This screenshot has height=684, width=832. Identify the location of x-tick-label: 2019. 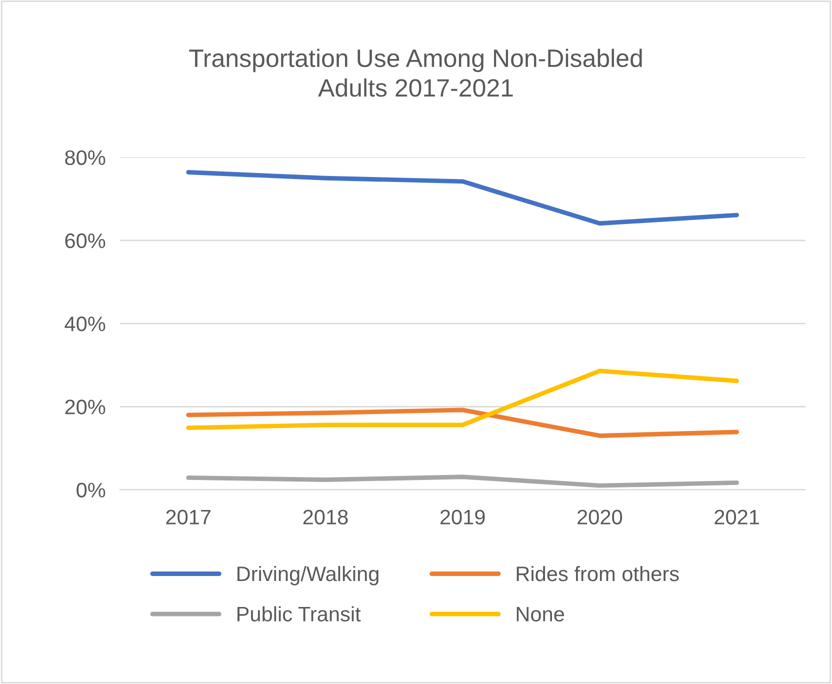
(462, 517).